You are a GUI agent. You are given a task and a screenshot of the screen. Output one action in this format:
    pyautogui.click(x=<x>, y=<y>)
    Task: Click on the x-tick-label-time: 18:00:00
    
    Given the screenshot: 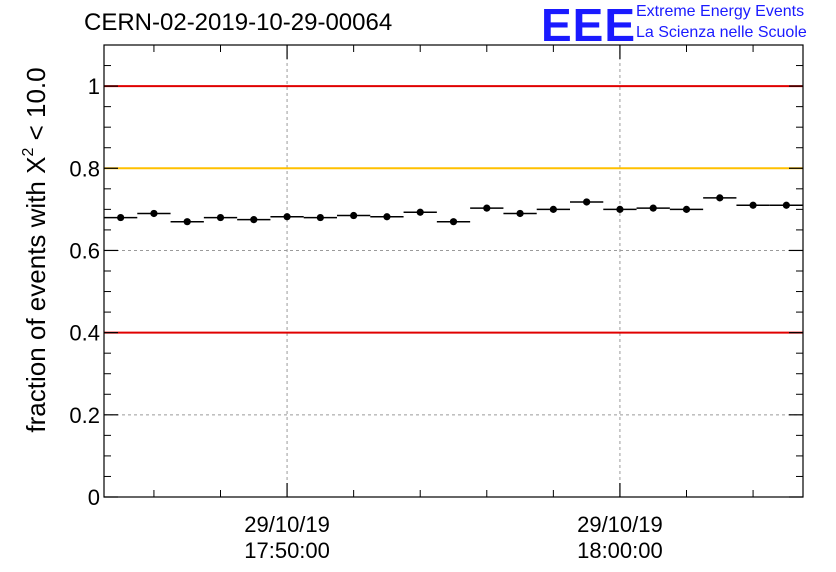 What is the action you would take?
    pyautogui.click(x=620, y=550)
    